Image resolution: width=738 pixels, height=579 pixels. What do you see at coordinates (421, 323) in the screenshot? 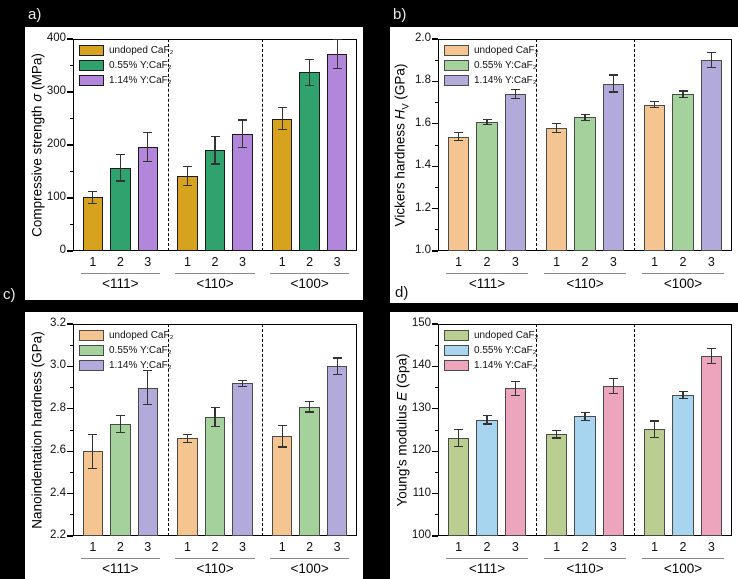
I see `y-tick-label: 150` at bounding box center [421, 323].